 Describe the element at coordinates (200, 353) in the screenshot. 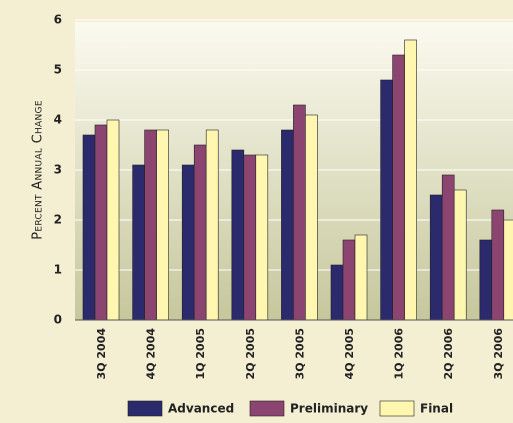

I see `x-tick-label: 1Q 2005` at that location.